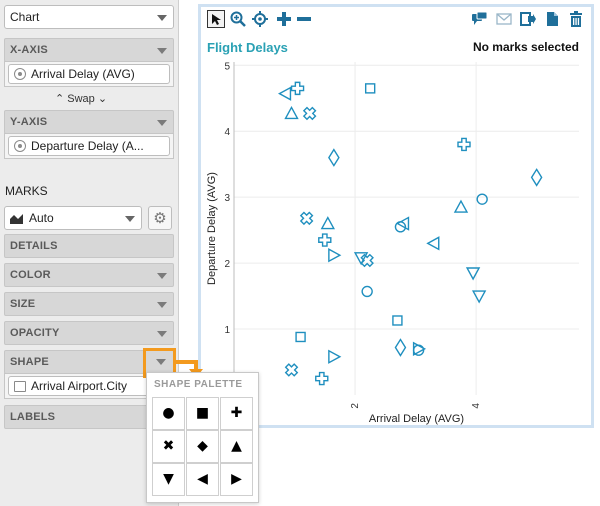 Image resolution: width=600 pixels, height=506 pixels. What do you see at coordinates (89, 333) in the screenshot?
I see `opacity-header: OPACITY` at bounding box center [89, 333].